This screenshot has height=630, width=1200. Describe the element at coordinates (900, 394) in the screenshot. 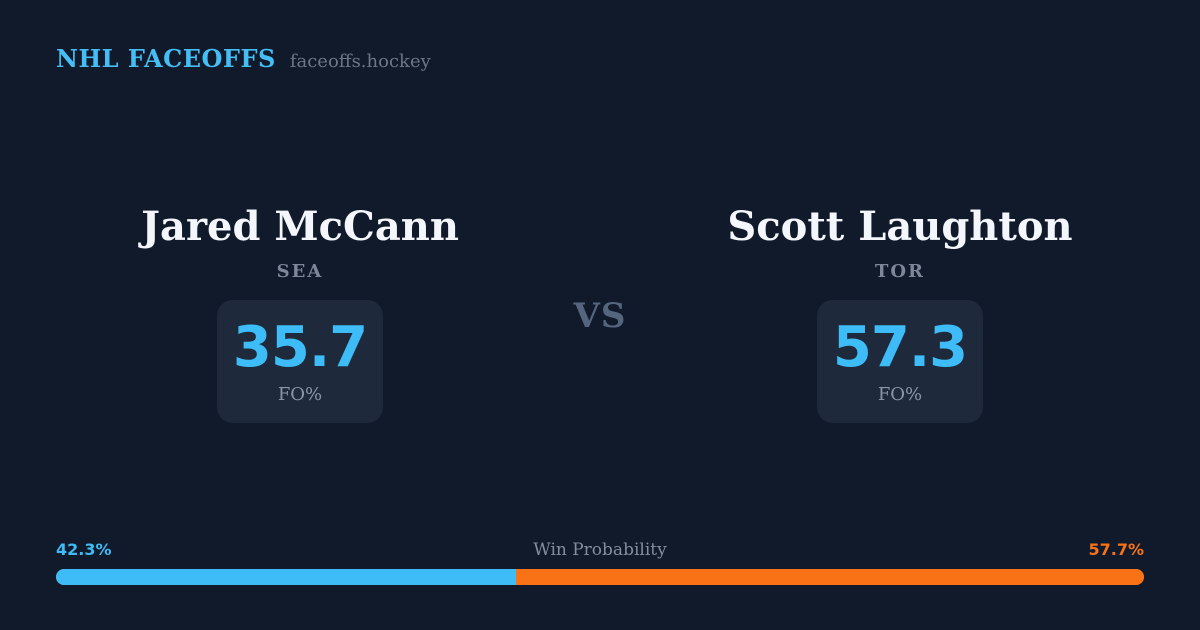

I see `stat-label-right: FO%` at that location.